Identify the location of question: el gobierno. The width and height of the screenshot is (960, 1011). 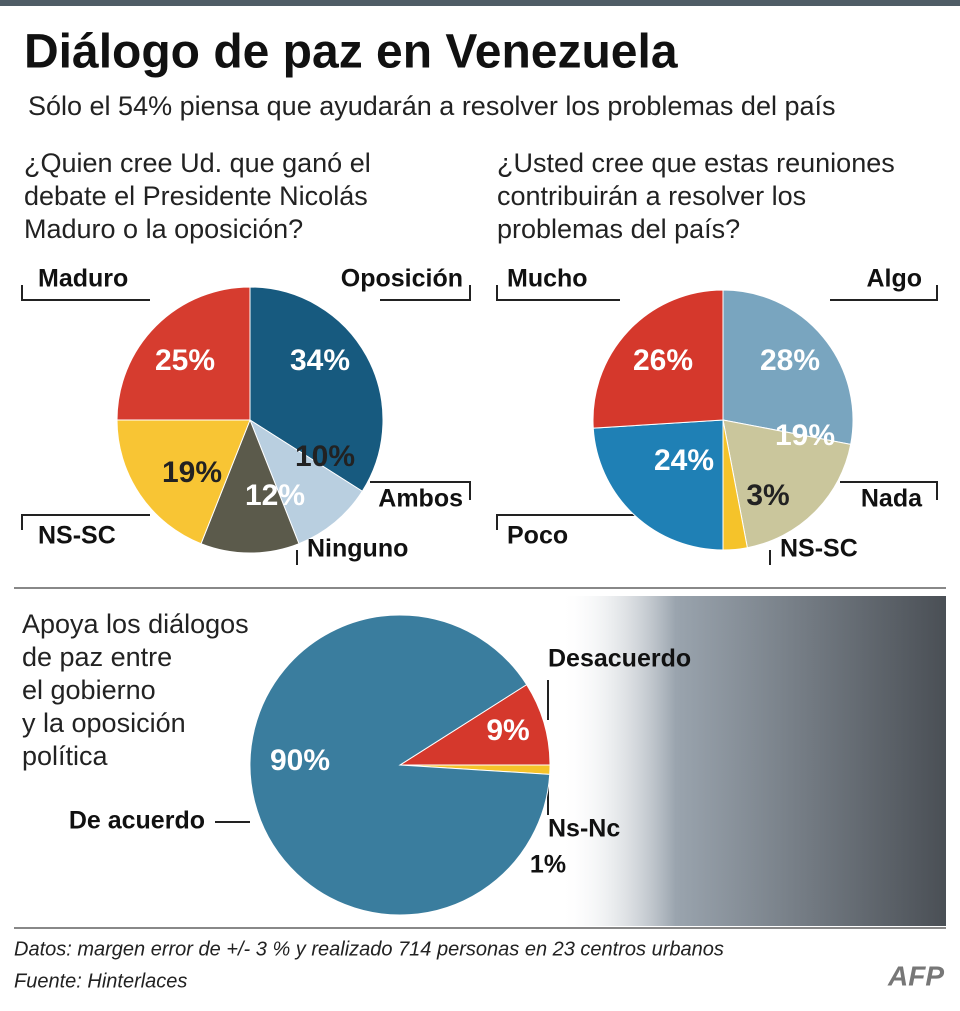
(89, 690).